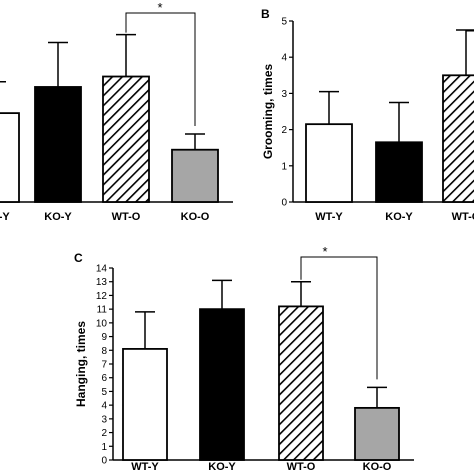 Image resolution: width=474 pixels, height=474 pixels. What do you see at coordinates (104, 378) in the screenshot?
I see `y-tick-label: 6` at bounding box center [104, 378].